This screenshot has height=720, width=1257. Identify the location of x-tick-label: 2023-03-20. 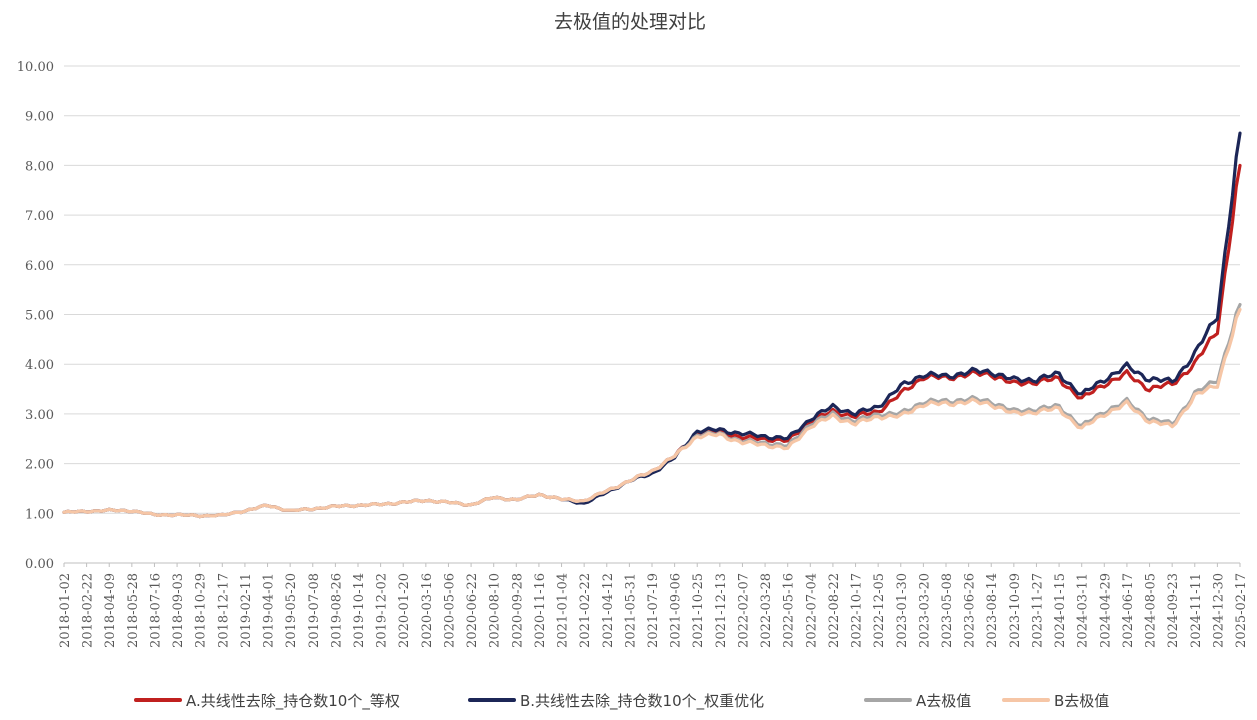
(924, 610).